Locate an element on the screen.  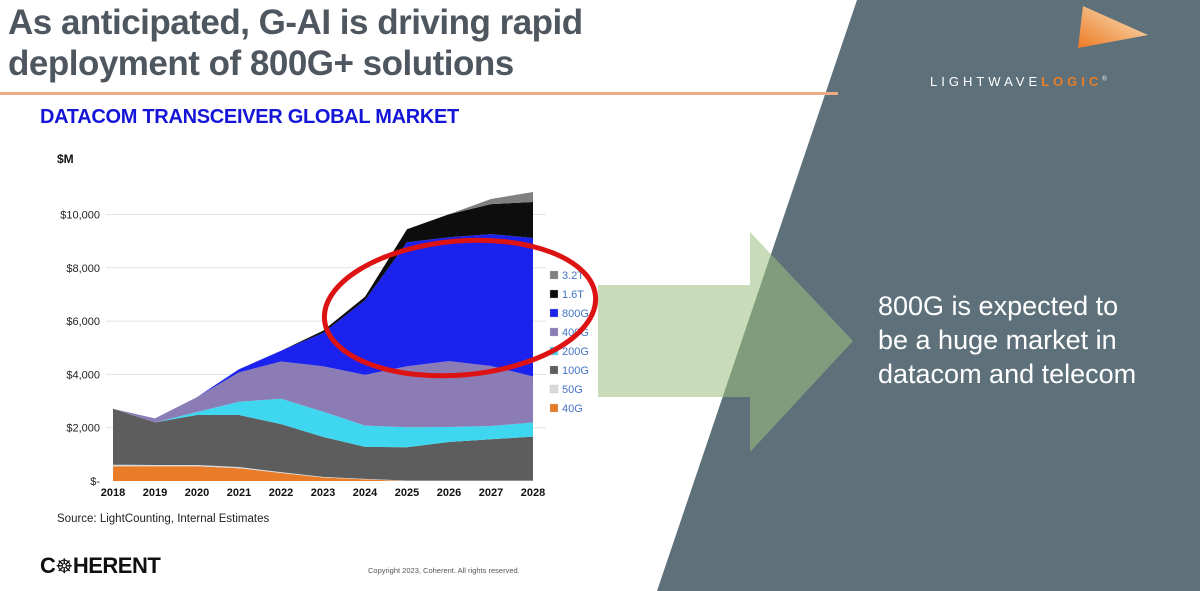
y-tick-label: $8,000 is located at coordinates (83, 269).